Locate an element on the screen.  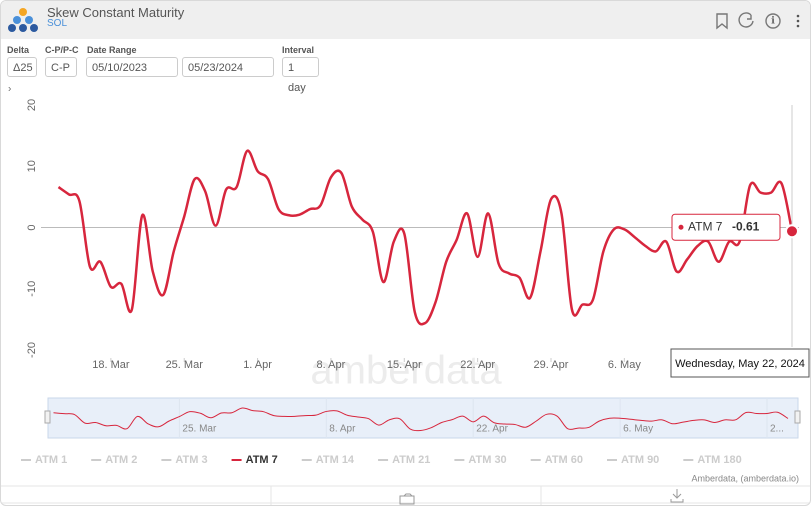
control-label: Date Range is located at coordinates (112, 50).